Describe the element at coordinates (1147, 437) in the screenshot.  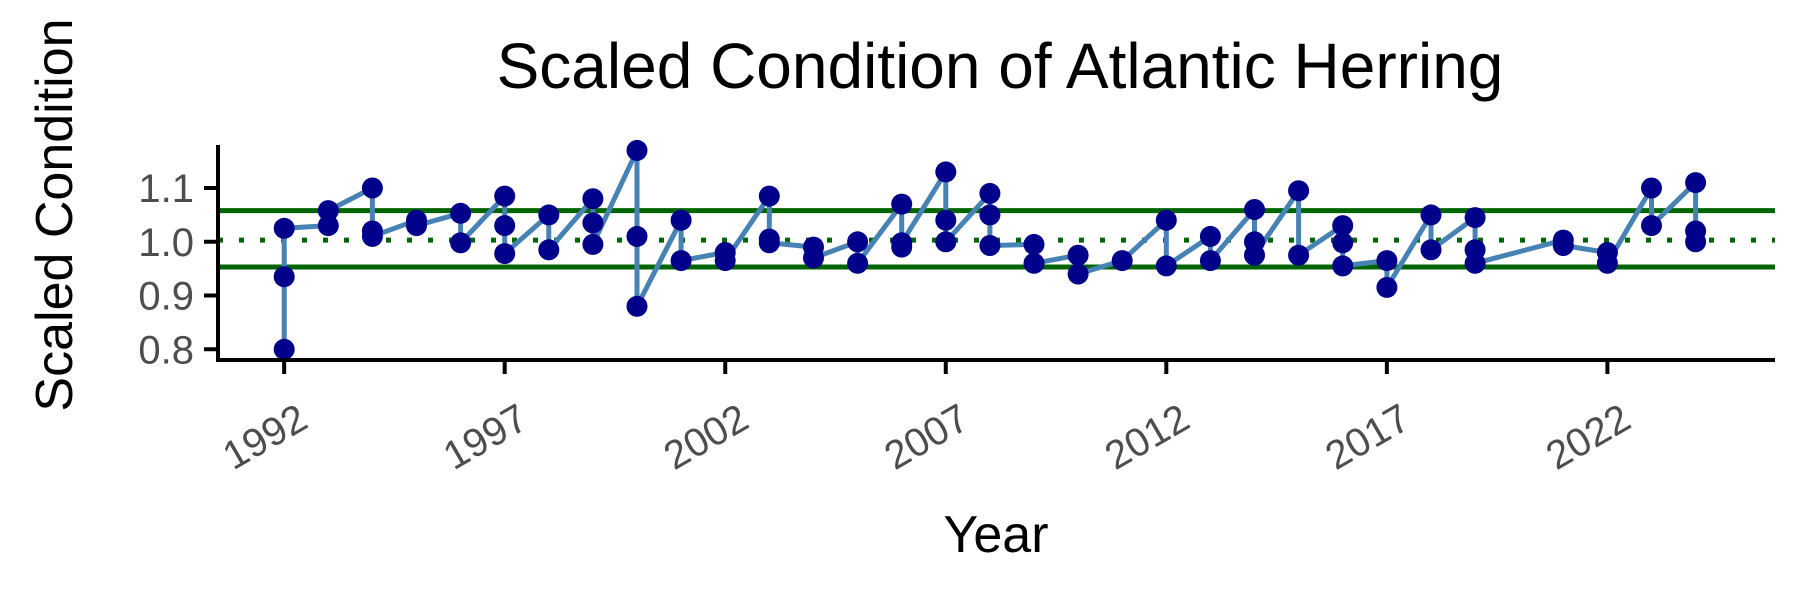
I see `x-tick-label: 2012` at that location.